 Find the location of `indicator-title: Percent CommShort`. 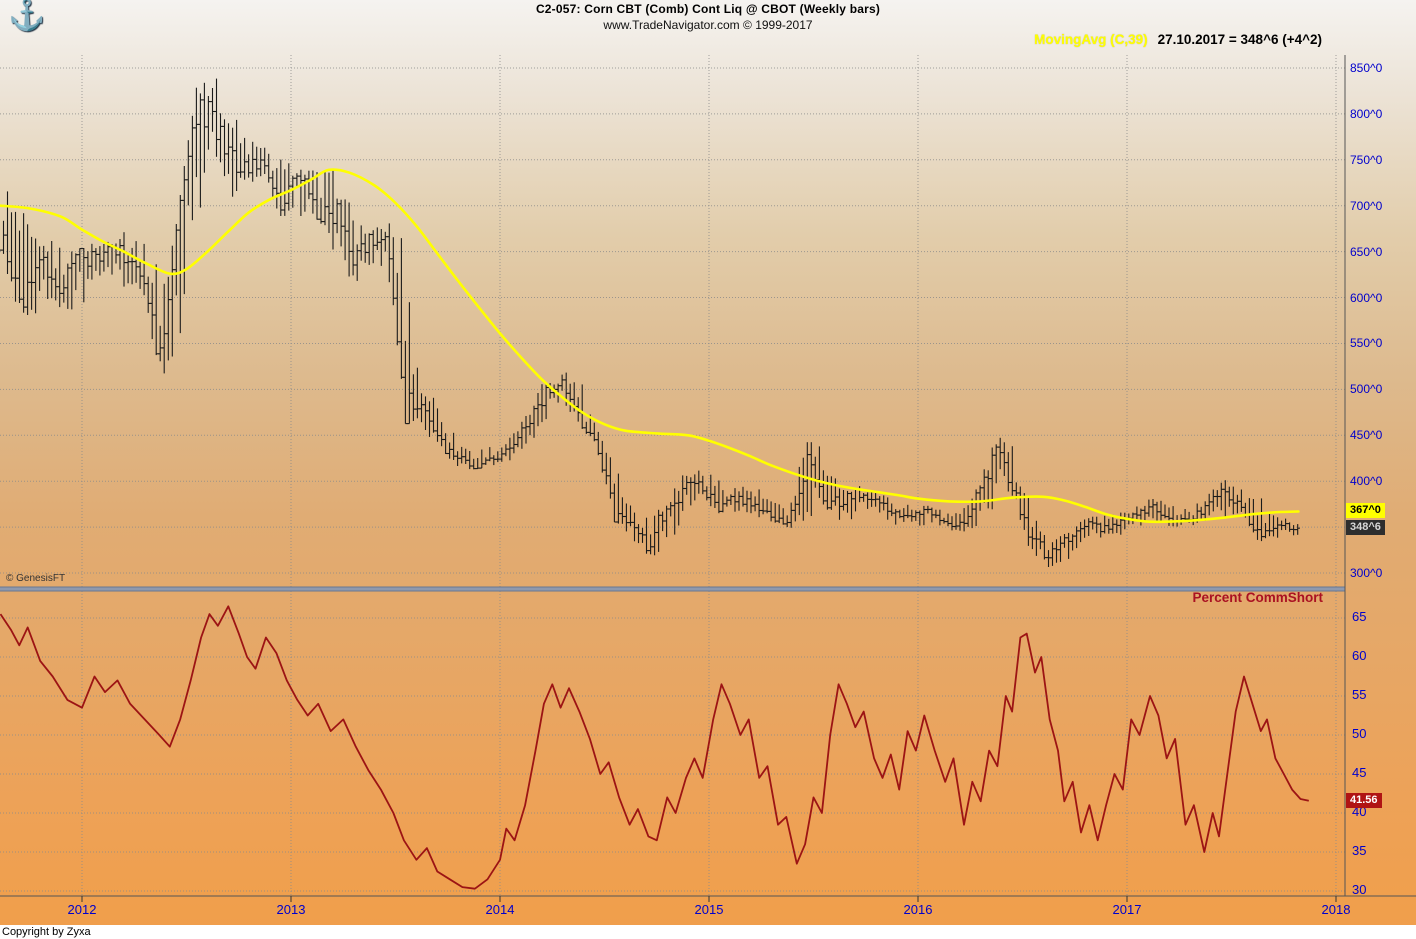

indicator-title: Percent CommShort is located at coordinates (1257, 597).